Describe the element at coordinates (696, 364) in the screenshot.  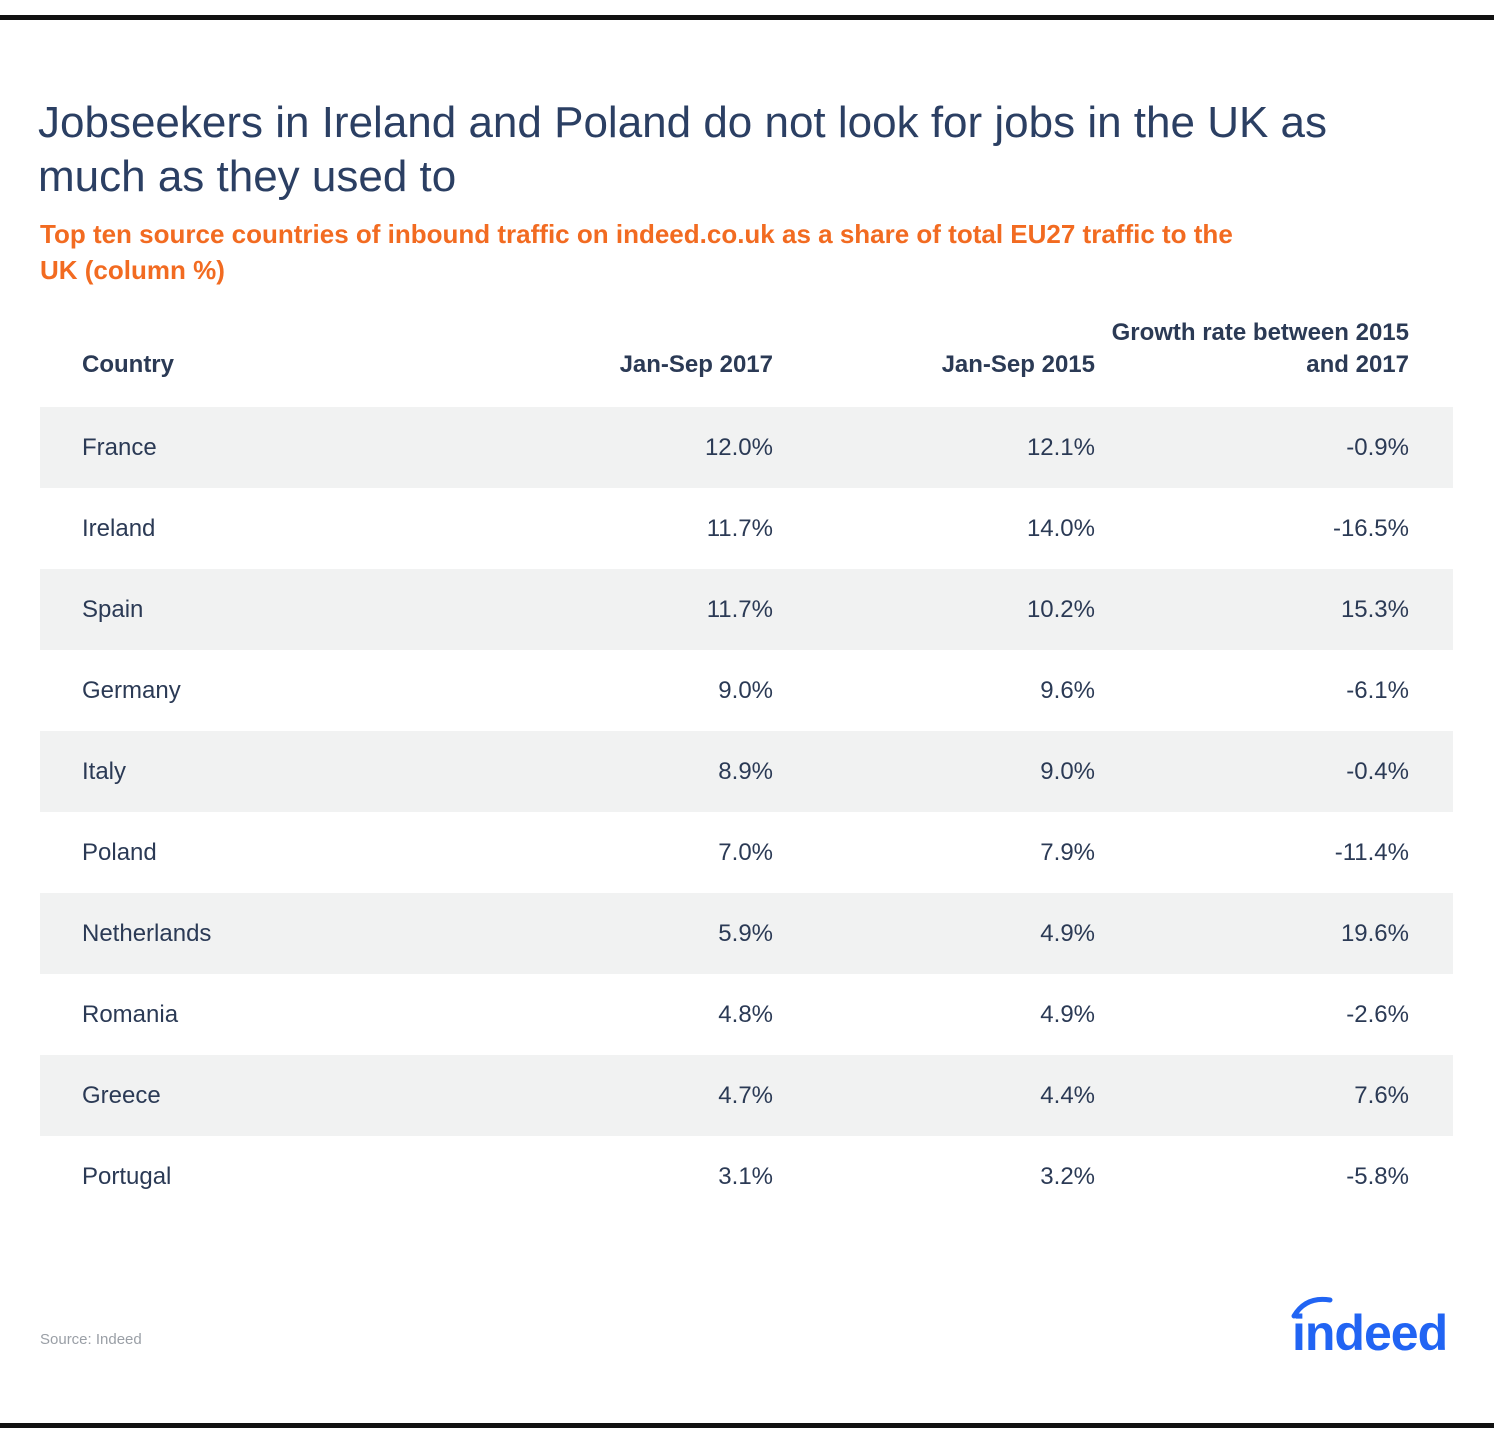
I see `header-jan-sep-2017: Jan-Sep 2017` at that location.